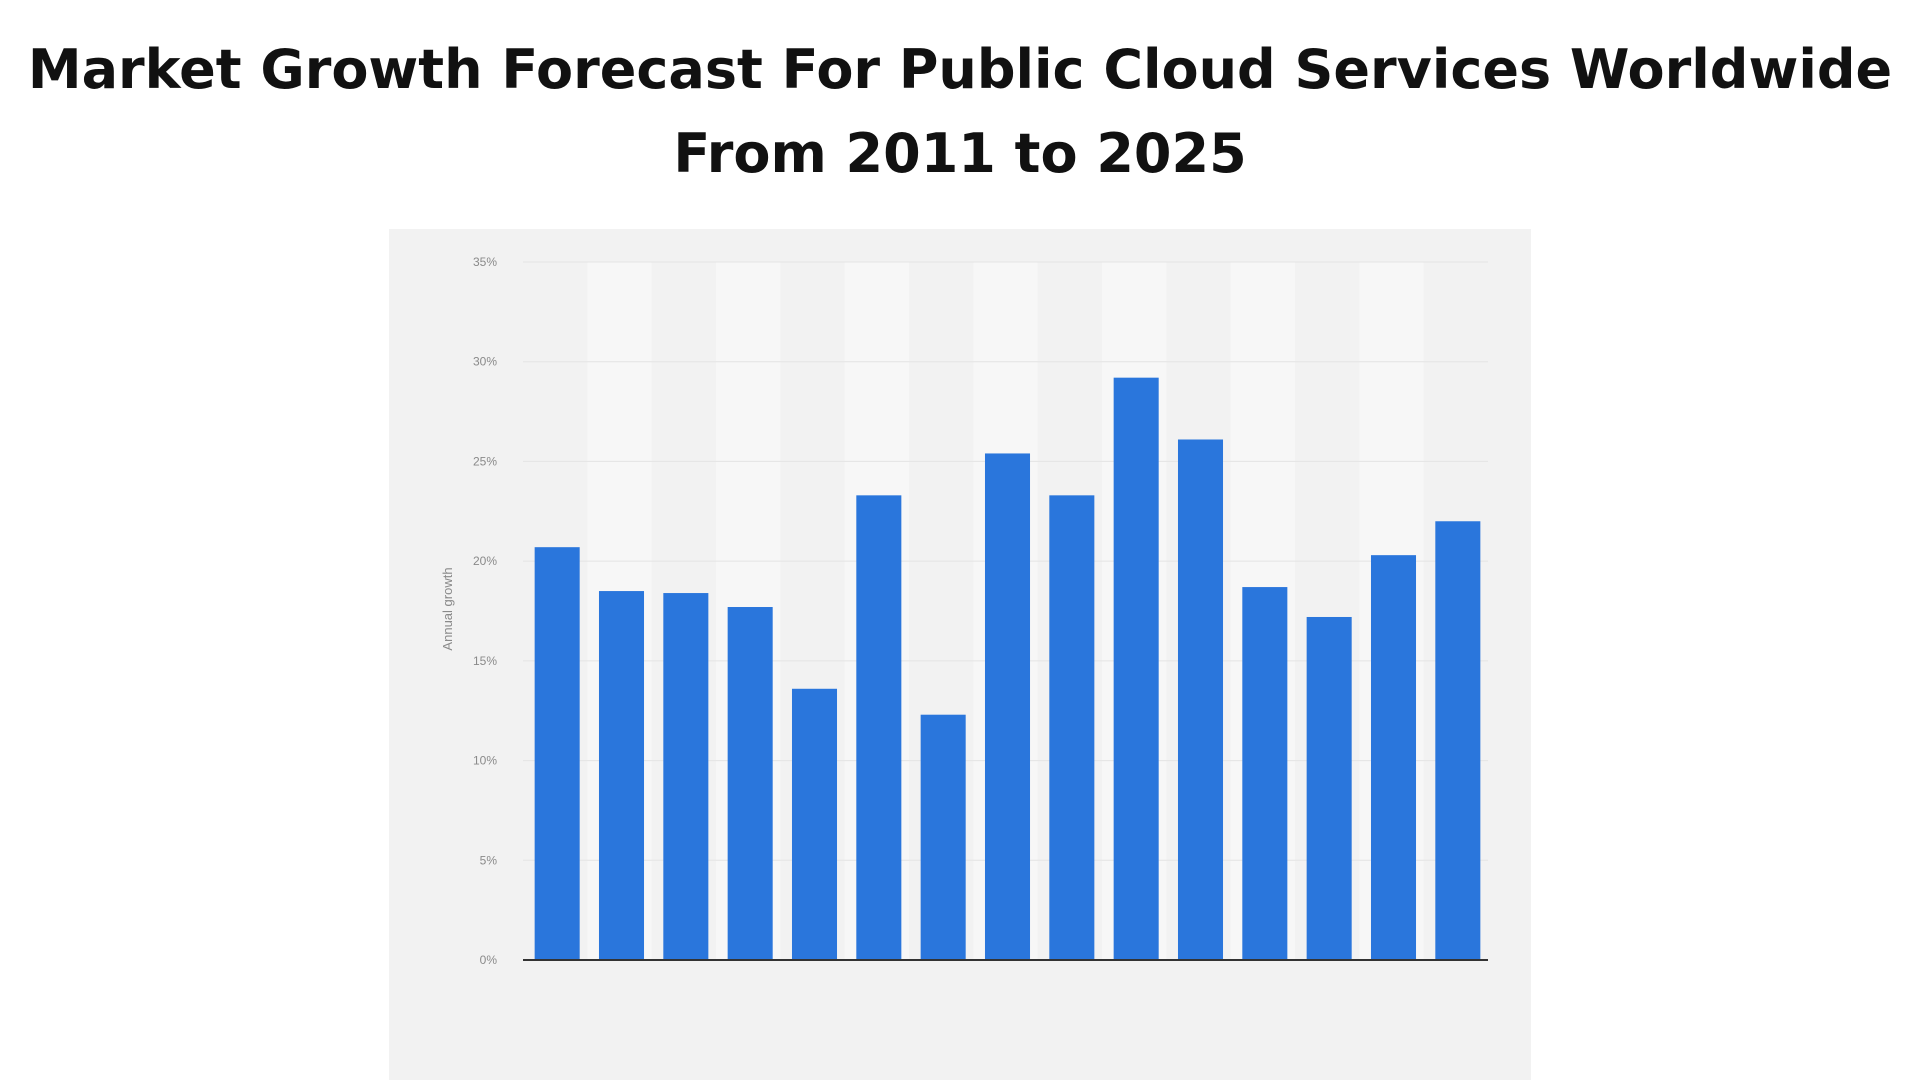 The image size is (1920, 1080). What do you see at coordinates (485, 561) in the screenshot?
I see `y-tick-label: 20%` at bounding box center [485, 561].